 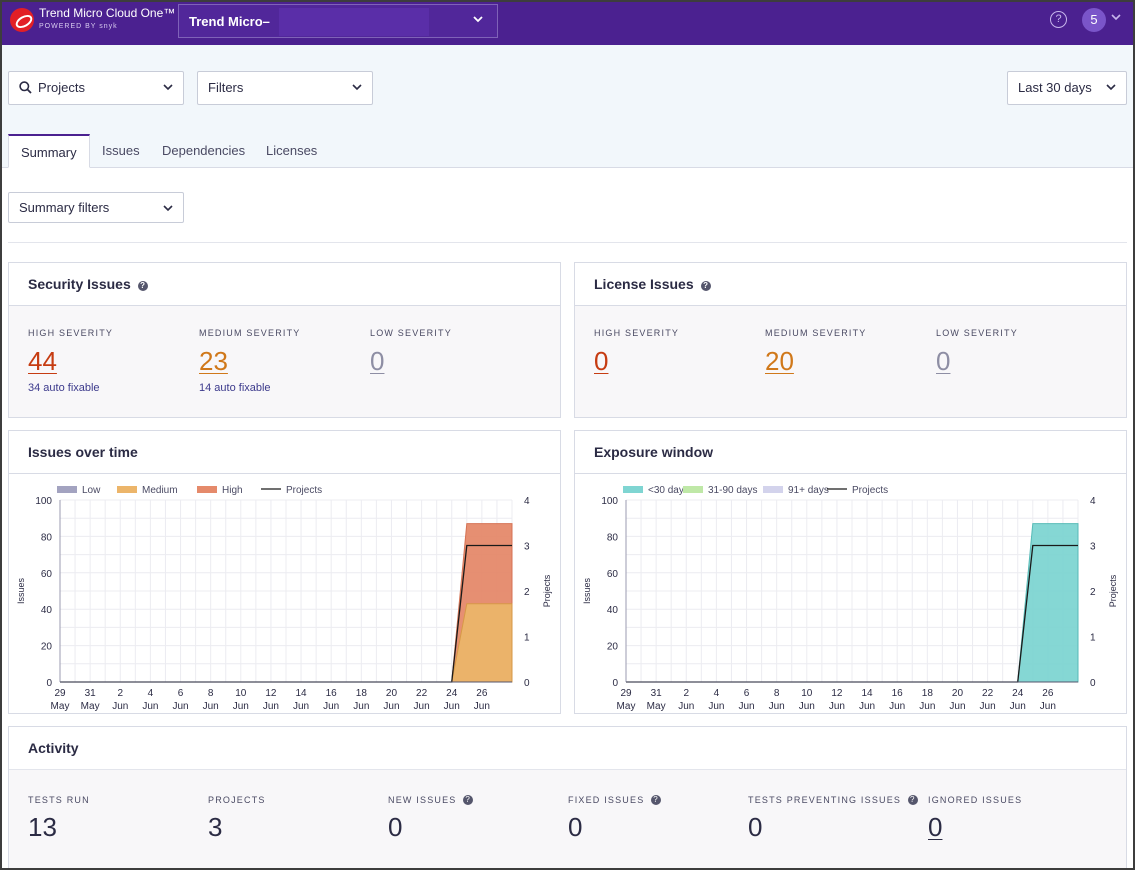 What do you see at coordinates (96, 88) in the screenshot?
I see `projects-select: Projects` at bounding box center [96, 88].